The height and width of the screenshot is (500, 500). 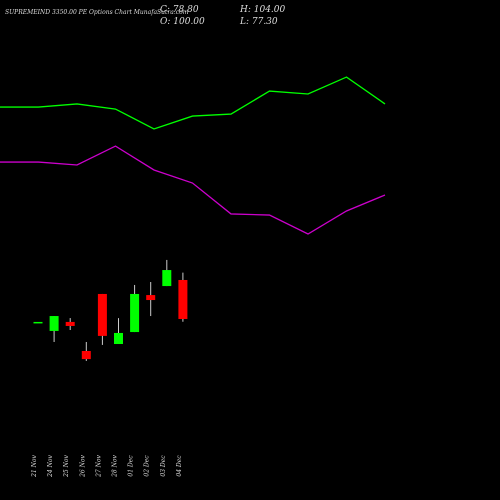 I want to click on x-tick-label: 27 Nov, so click(x=98, y=465).